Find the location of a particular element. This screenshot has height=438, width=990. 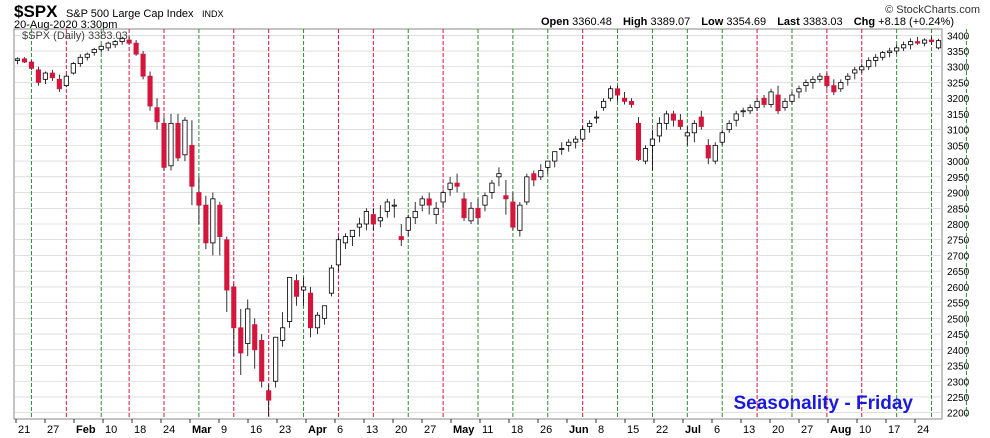

y-tick-label: 2300 is located at coordinates (958, 382).